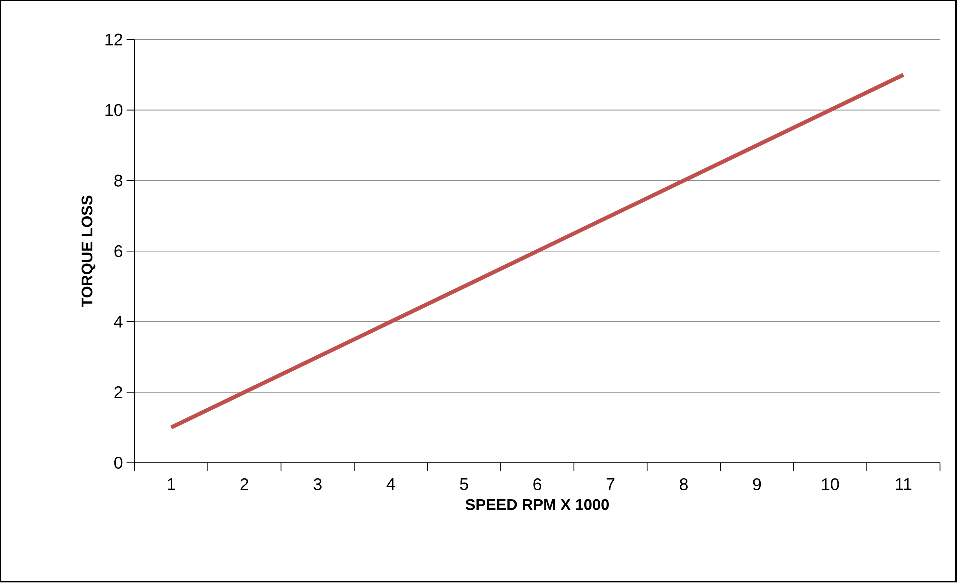 The width and height of the screenshot is (957, 583). What do you see at coordinates (118, 251) in the screenshot?
I see `y-tick-label: 6` at bounding box center [118, 251].